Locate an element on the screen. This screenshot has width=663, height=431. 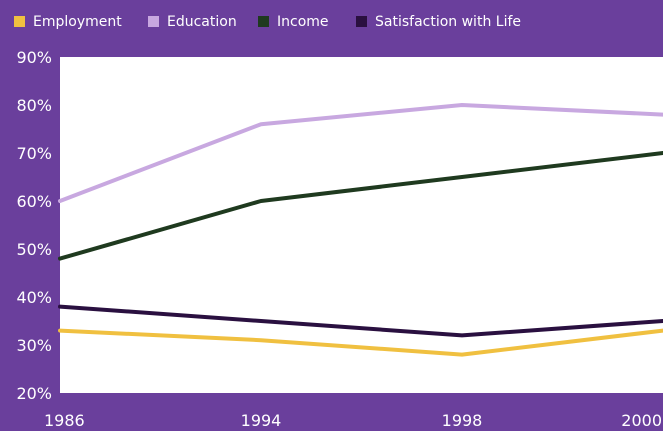
x-tick-label: 1994 is located at coordinates (261, 420).